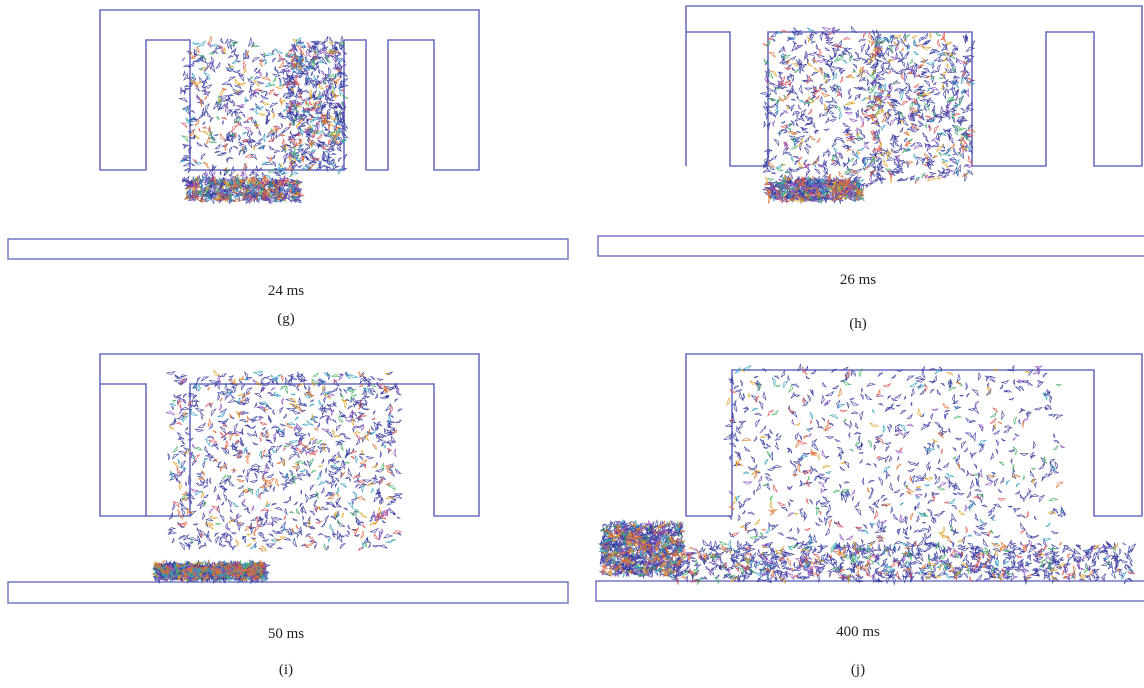  I want to click on particle-cloud-h, so click(867, 115).